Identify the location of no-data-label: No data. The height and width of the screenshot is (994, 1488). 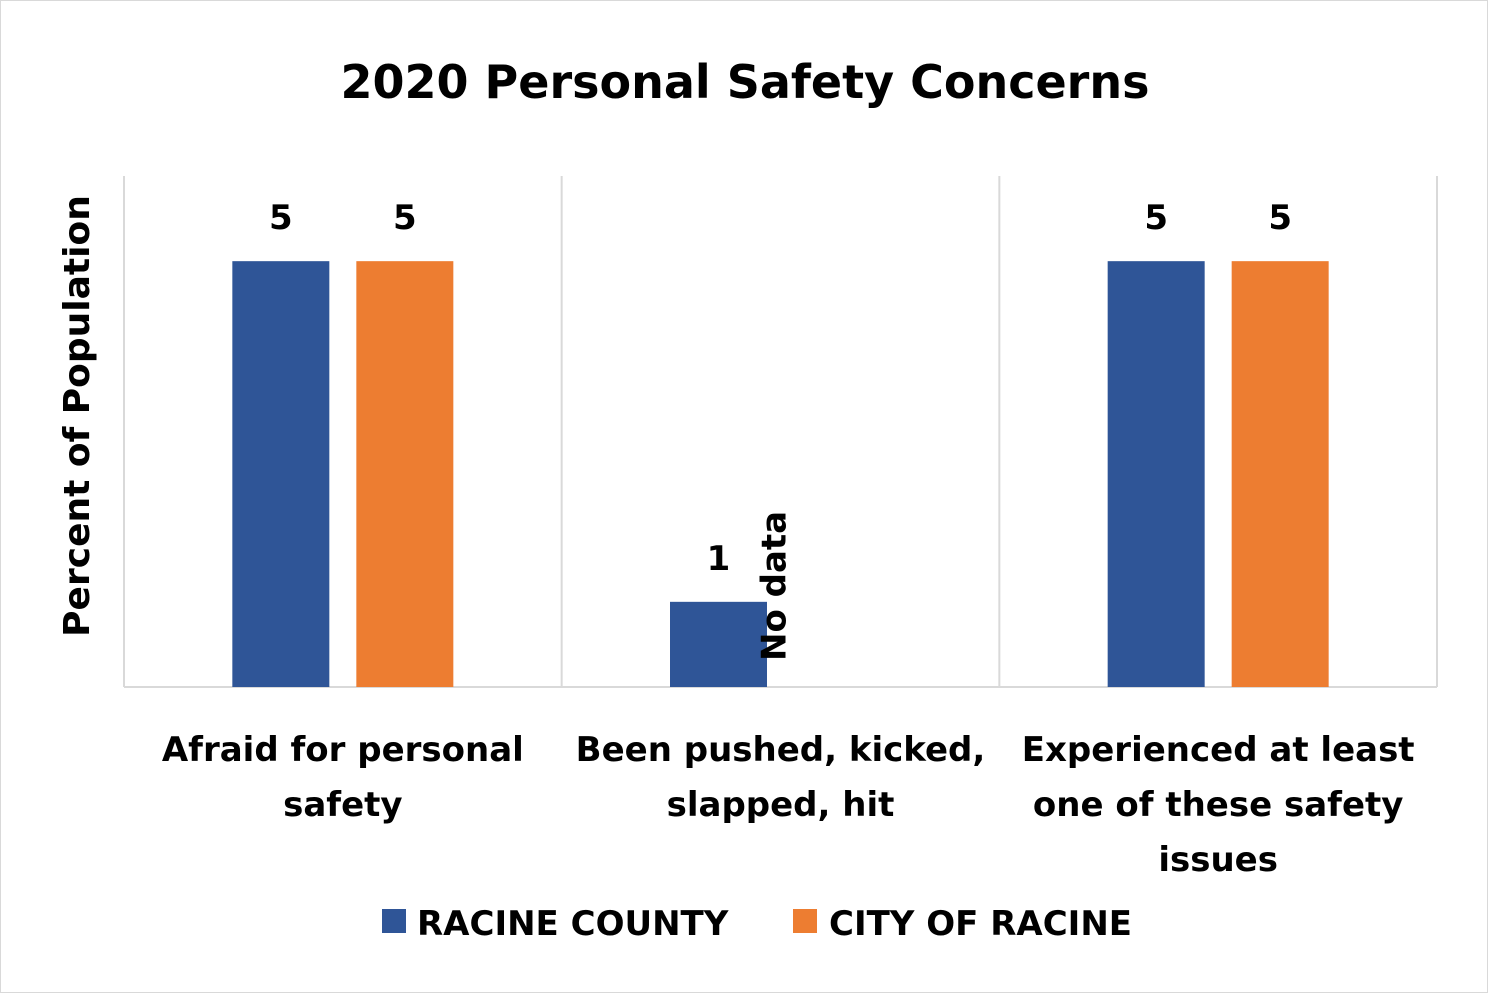
(775, 586).